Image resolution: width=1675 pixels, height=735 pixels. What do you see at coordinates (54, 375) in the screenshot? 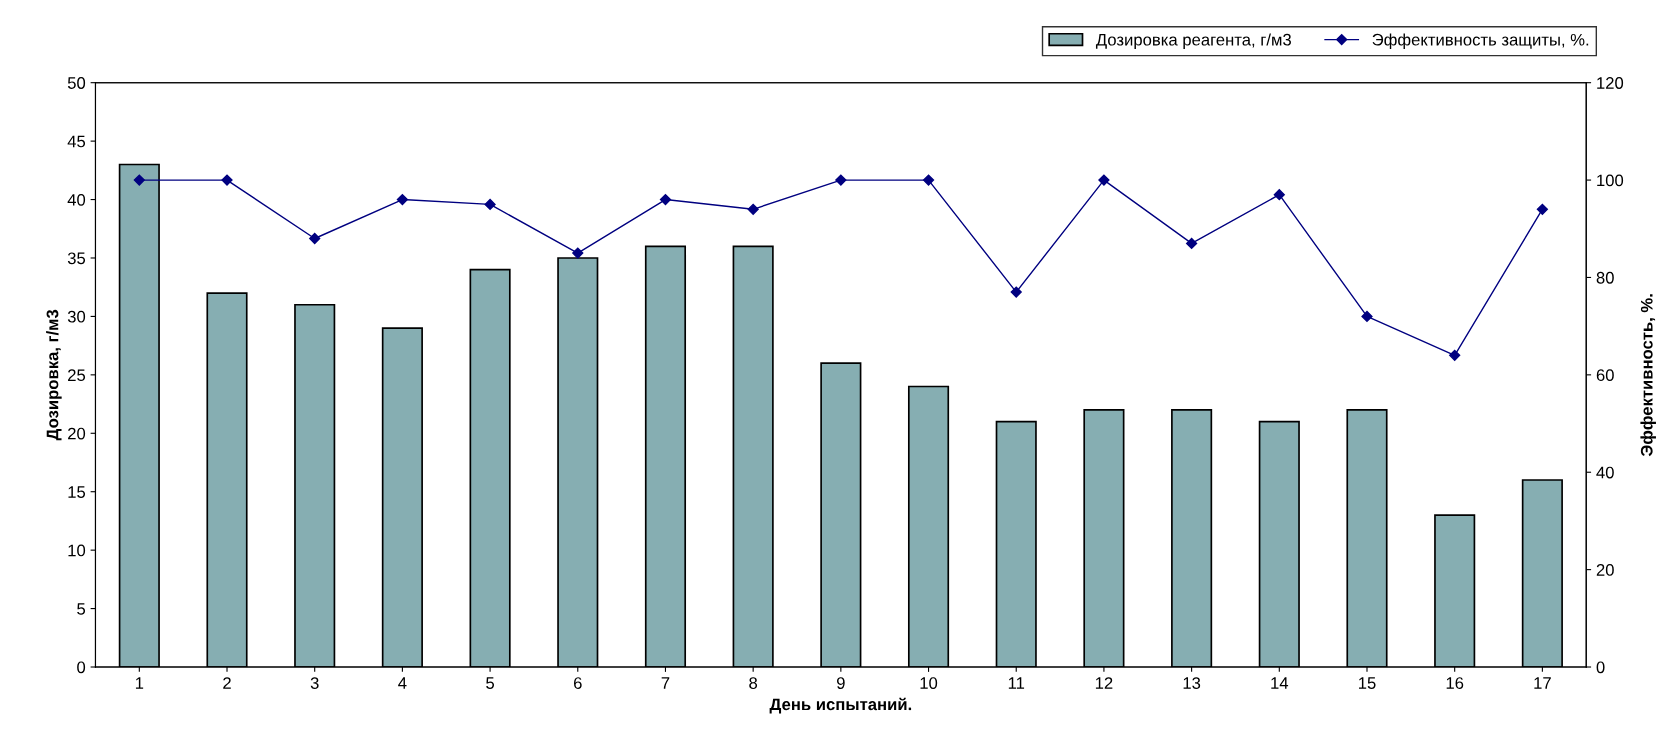
I see `y-axis-title: Дозировка, г/м3` at bounding box center [54, 375].